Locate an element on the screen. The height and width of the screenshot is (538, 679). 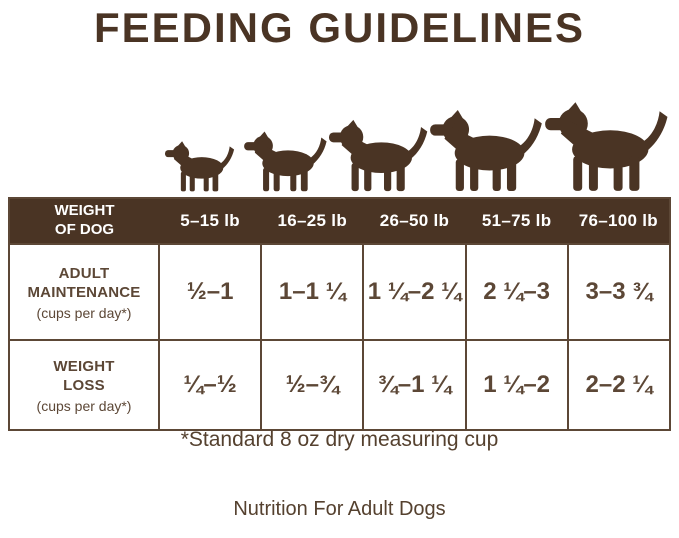
row-label-line: ADULT is located at coordinates (84, 273).